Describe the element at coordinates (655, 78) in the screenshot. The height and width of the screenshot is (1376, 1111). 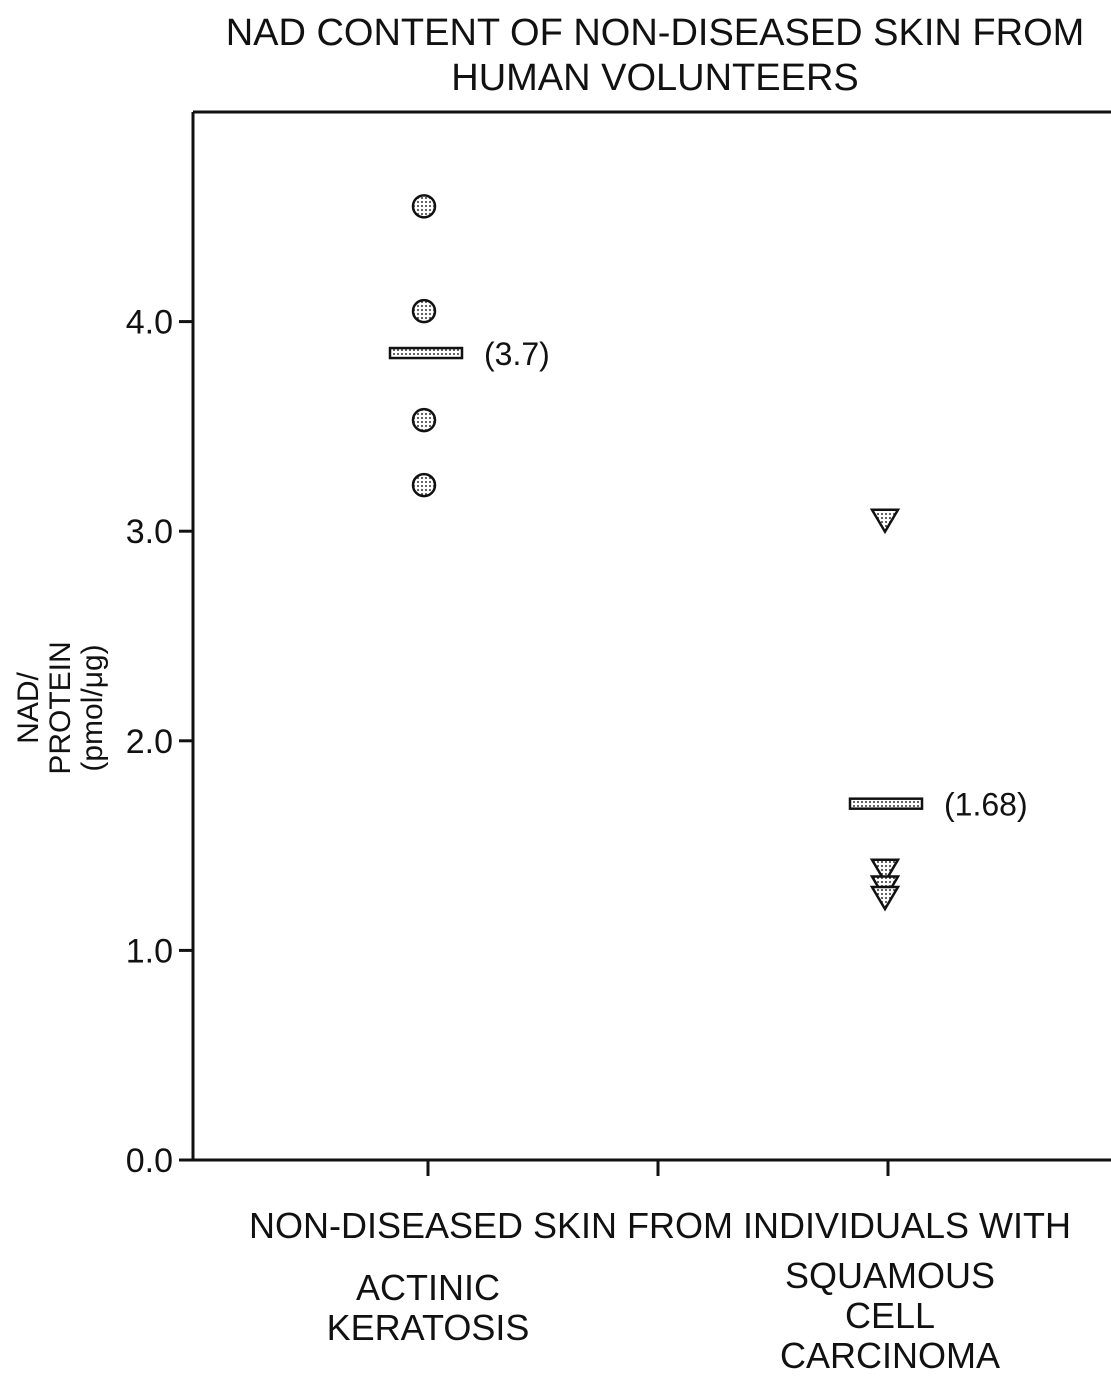
I see `chart-title-line-2: HUMAN VOLUNTEERS` at that location.